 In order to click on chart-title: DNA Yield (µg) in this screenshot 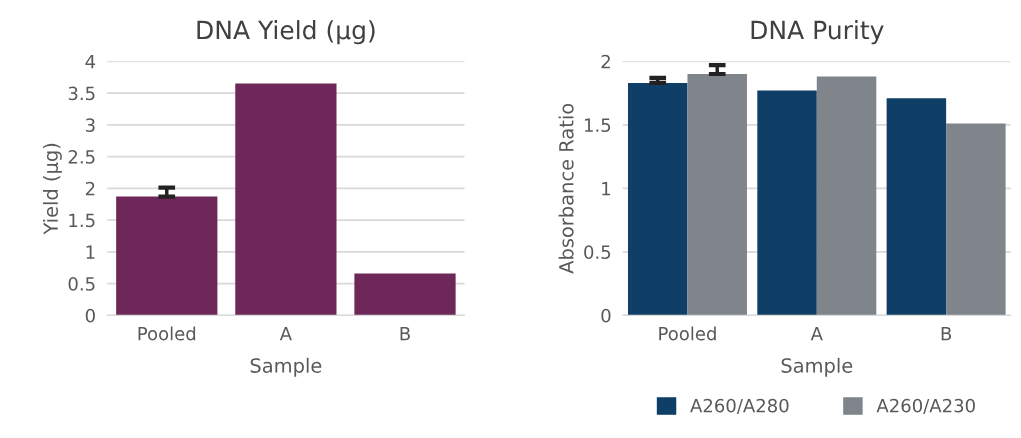, I will do `click(286, 32)`.